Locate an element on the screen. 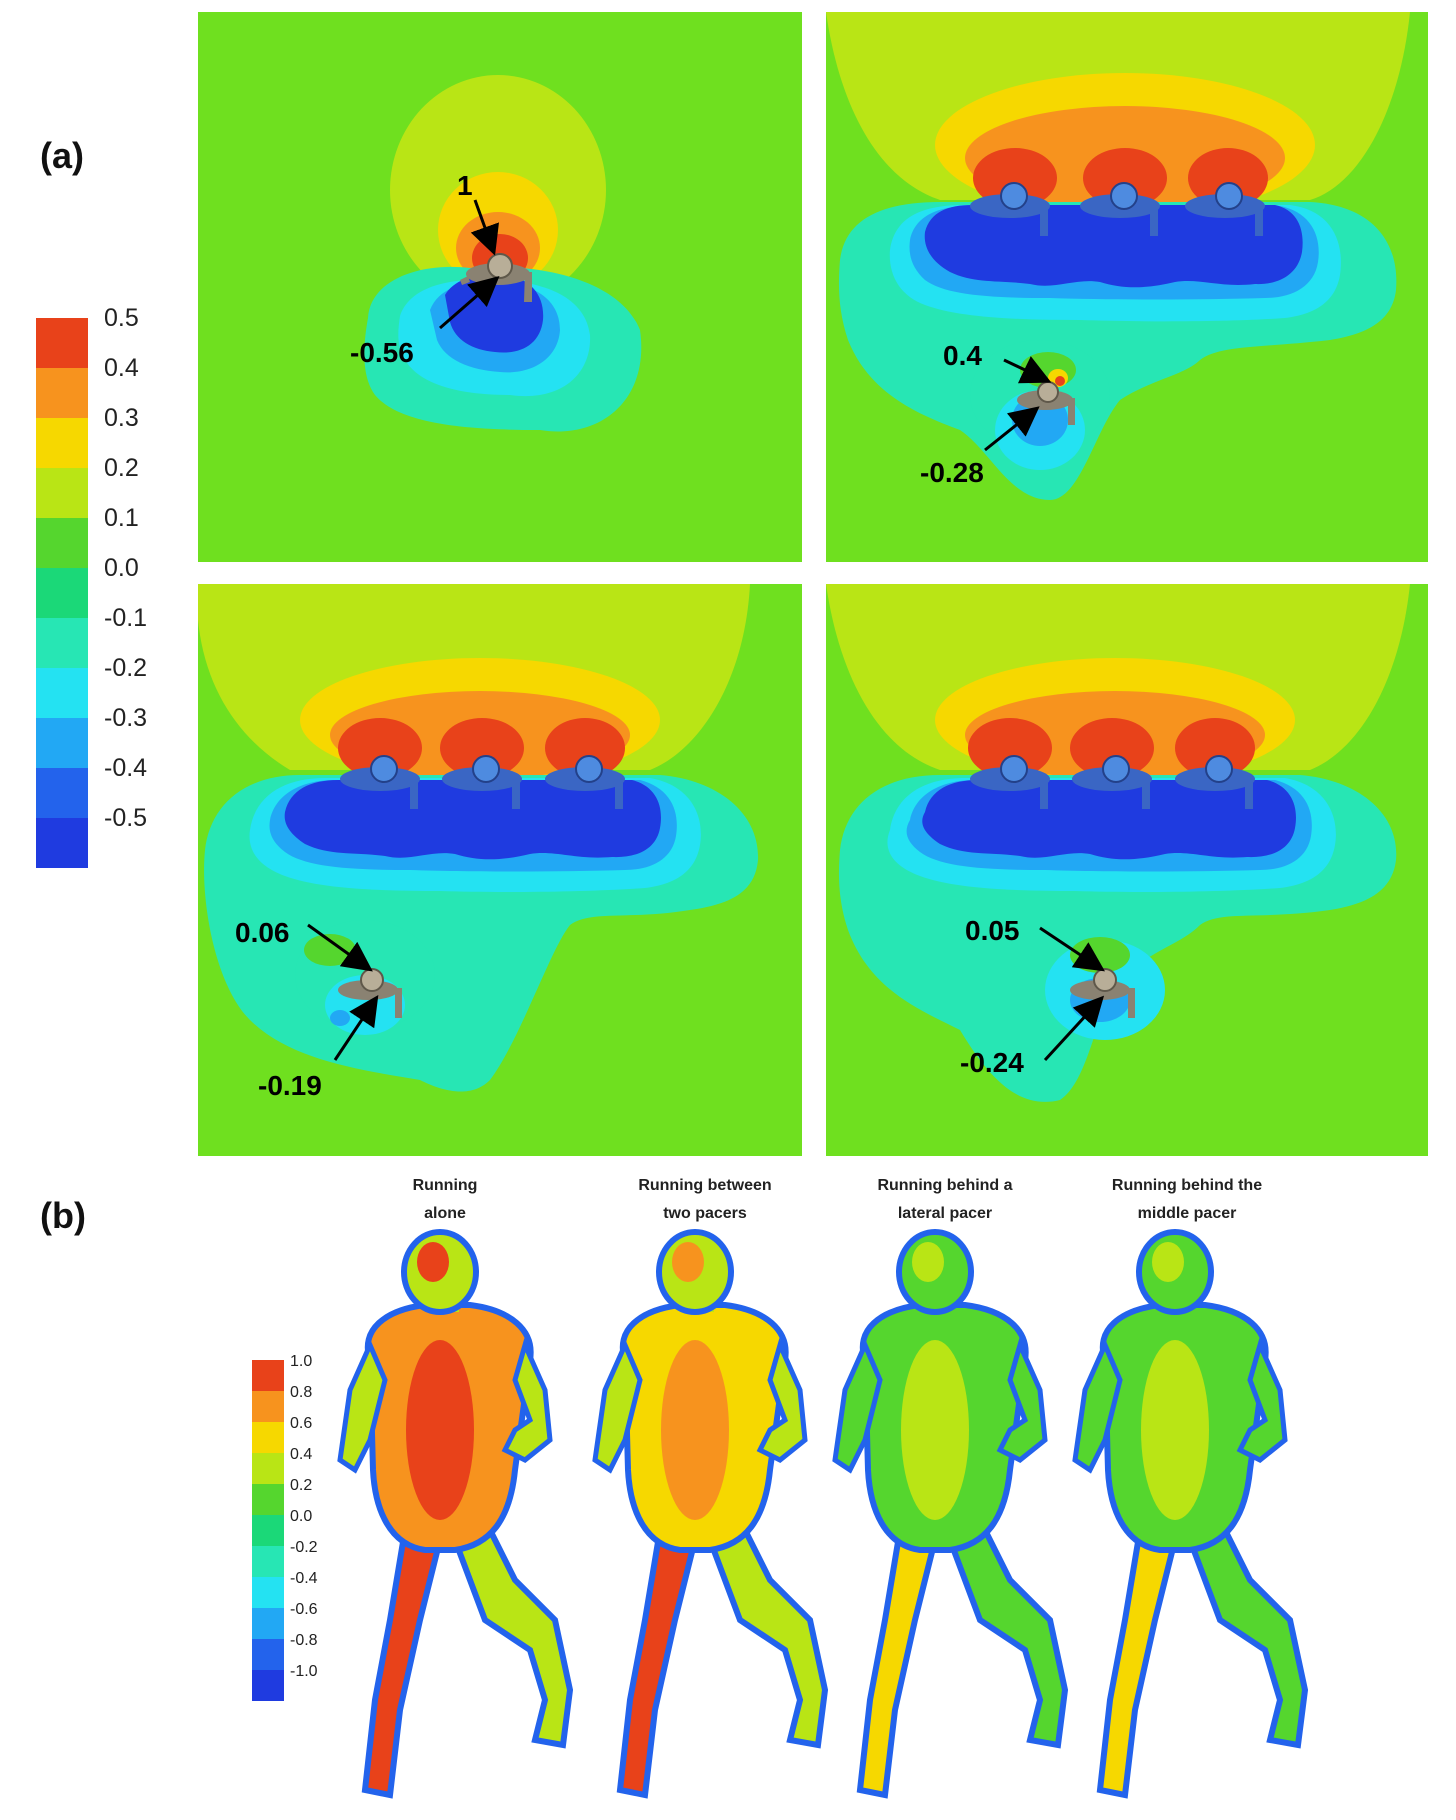 The image size is (1456, 1820). cbarA-tick-label: 0.5 is located at coordinates (121, 318).